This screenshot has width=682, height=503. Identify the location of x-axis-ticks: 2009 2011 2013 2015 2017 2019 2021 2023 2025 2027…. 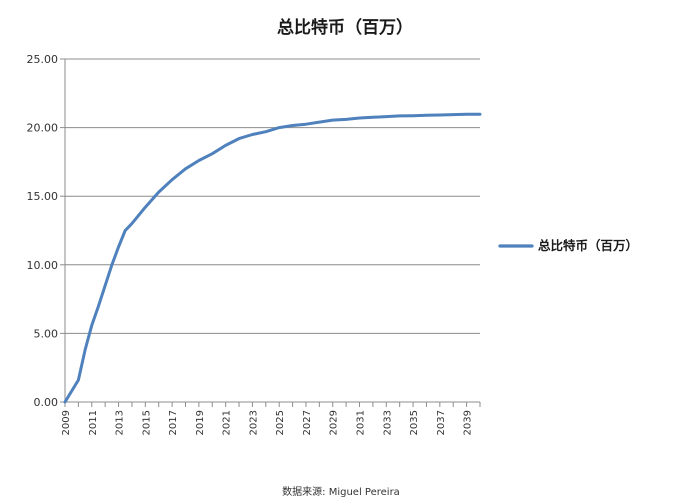
(271, 418).